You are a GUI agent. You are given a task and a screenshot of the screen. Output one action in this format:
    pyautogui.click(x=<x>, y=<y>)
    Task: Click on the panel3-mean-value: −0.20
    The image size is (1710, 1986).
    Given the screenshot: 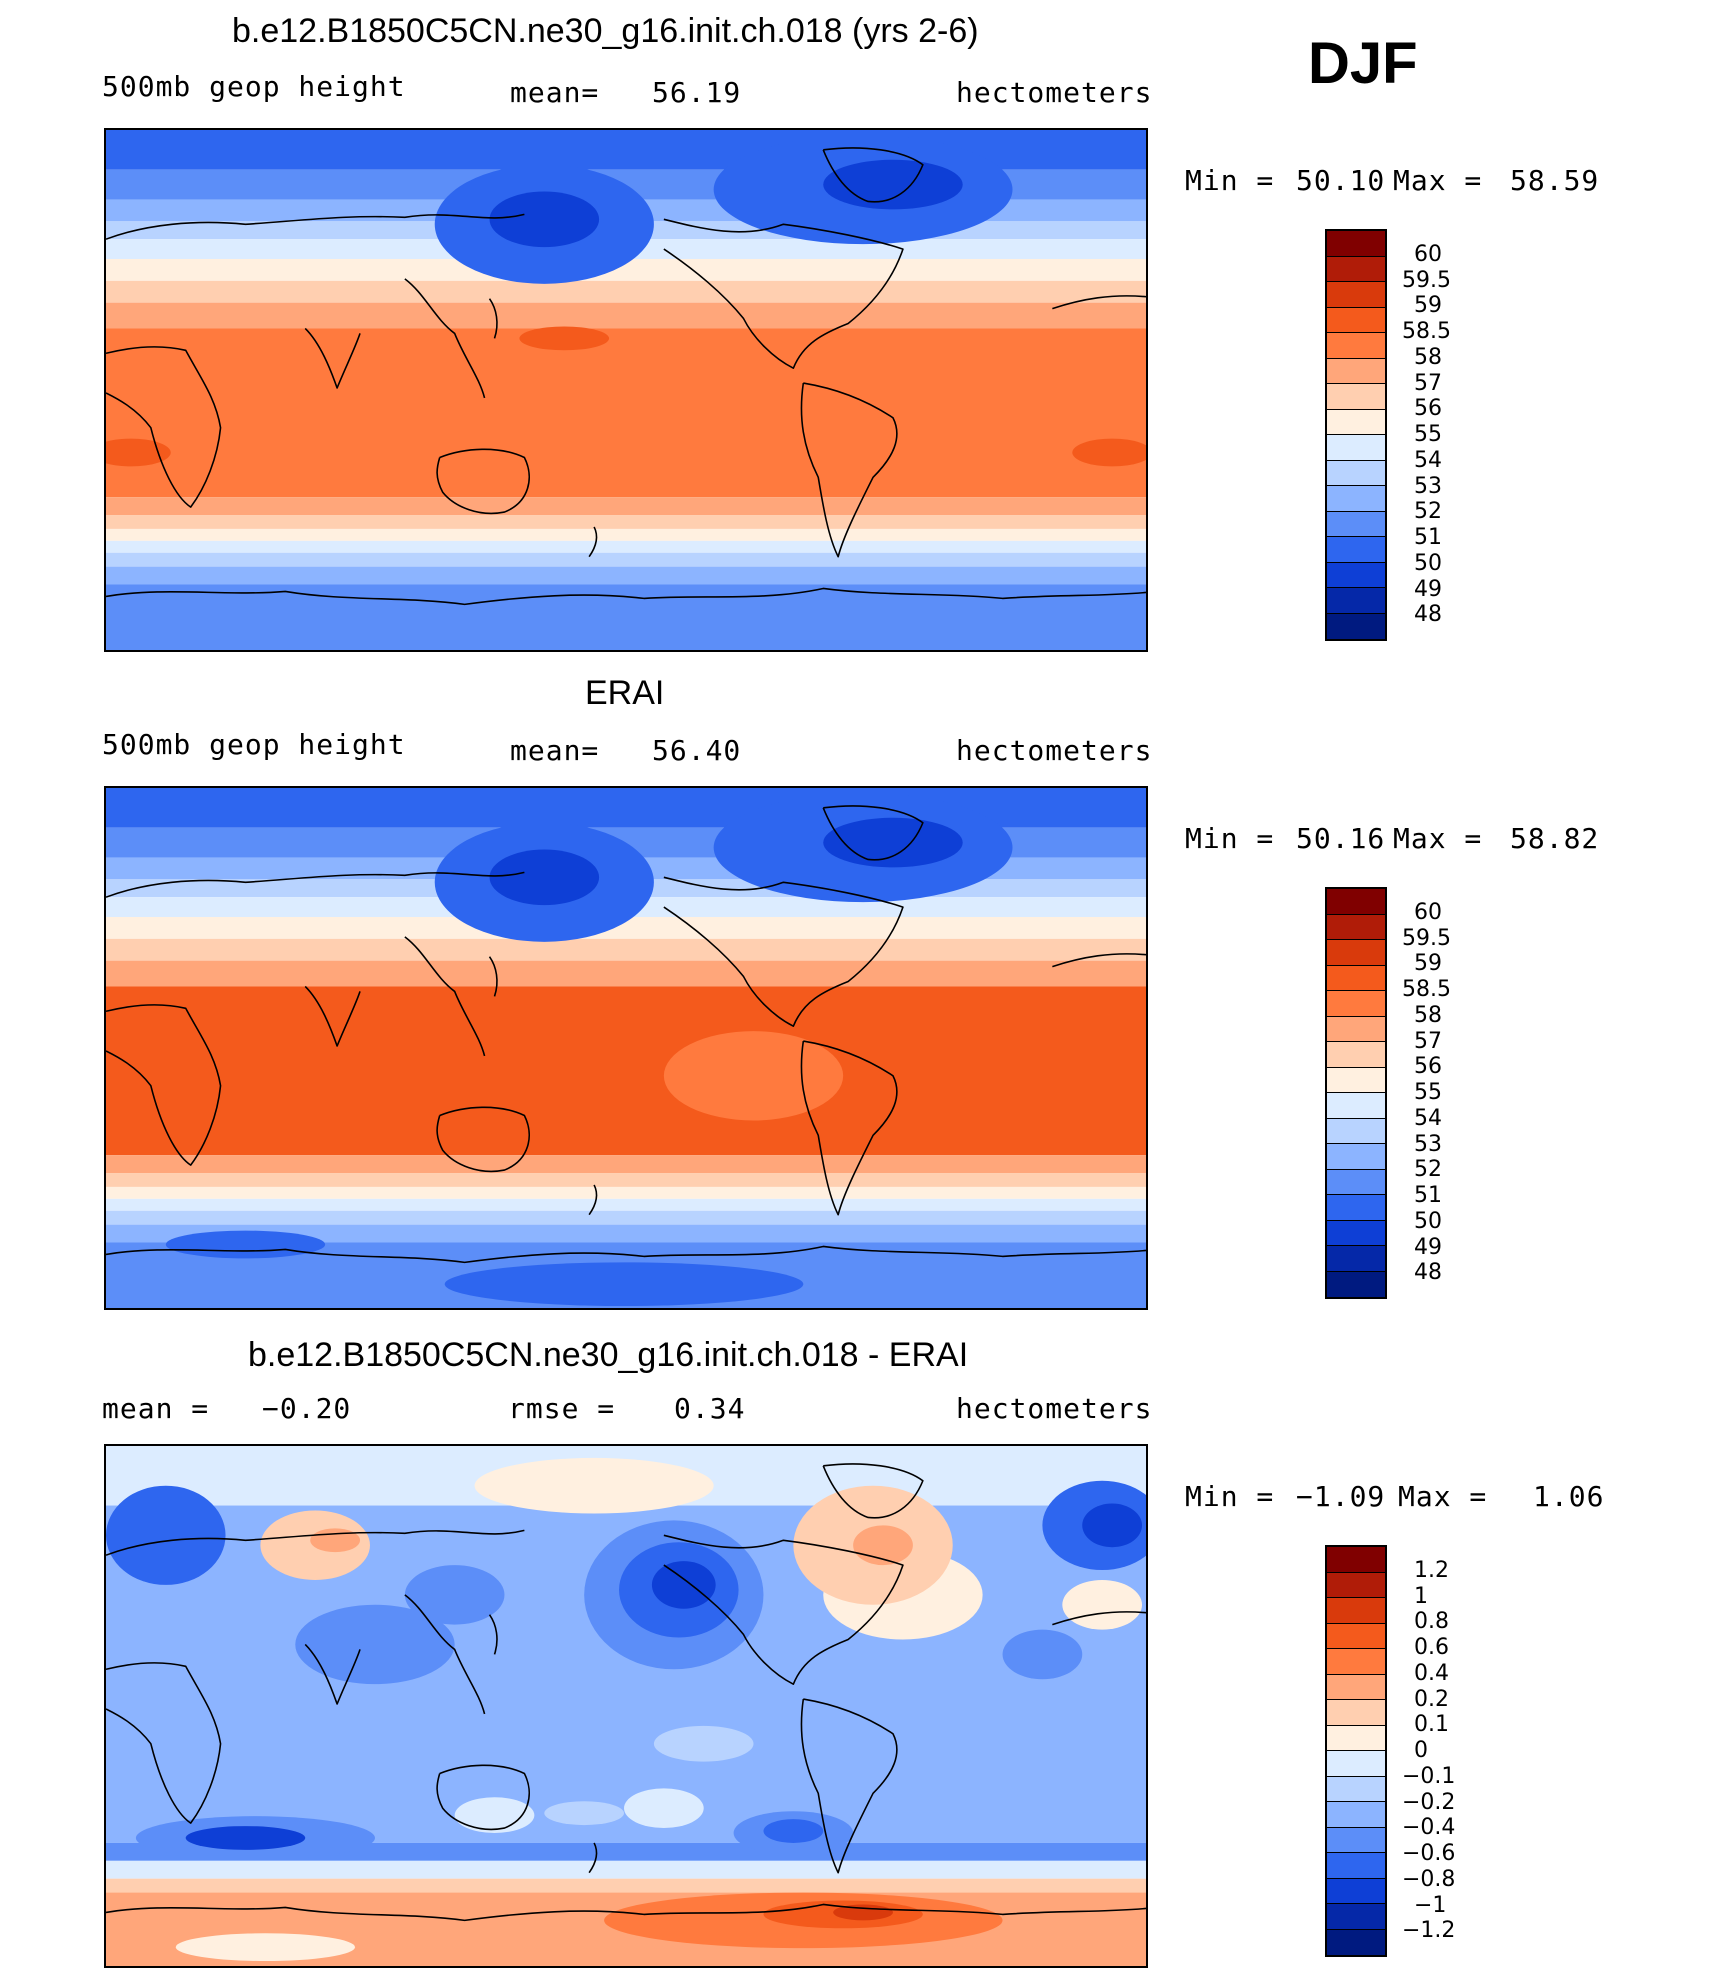 What is the action you would take?
    pyautogui.click(x=307, y=1408)
    